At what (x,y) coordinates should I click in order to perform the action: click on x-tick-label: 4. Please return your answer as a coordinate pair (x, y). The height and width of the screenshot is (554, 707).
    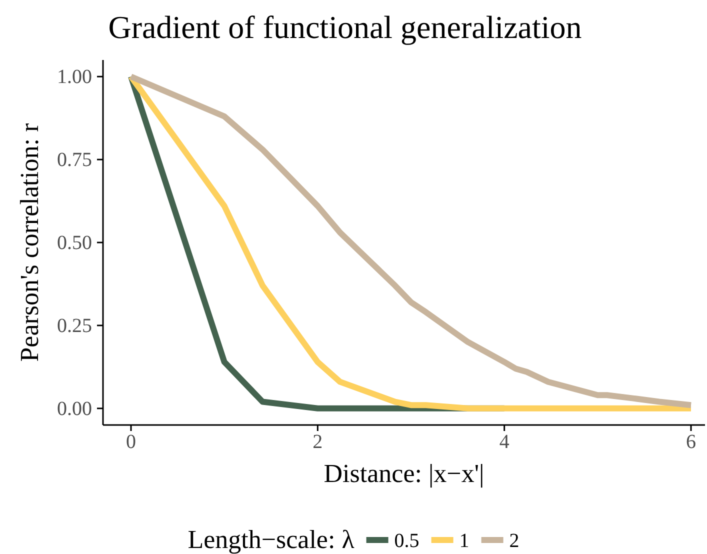
    Looking at the image, I should click on (504, 442).